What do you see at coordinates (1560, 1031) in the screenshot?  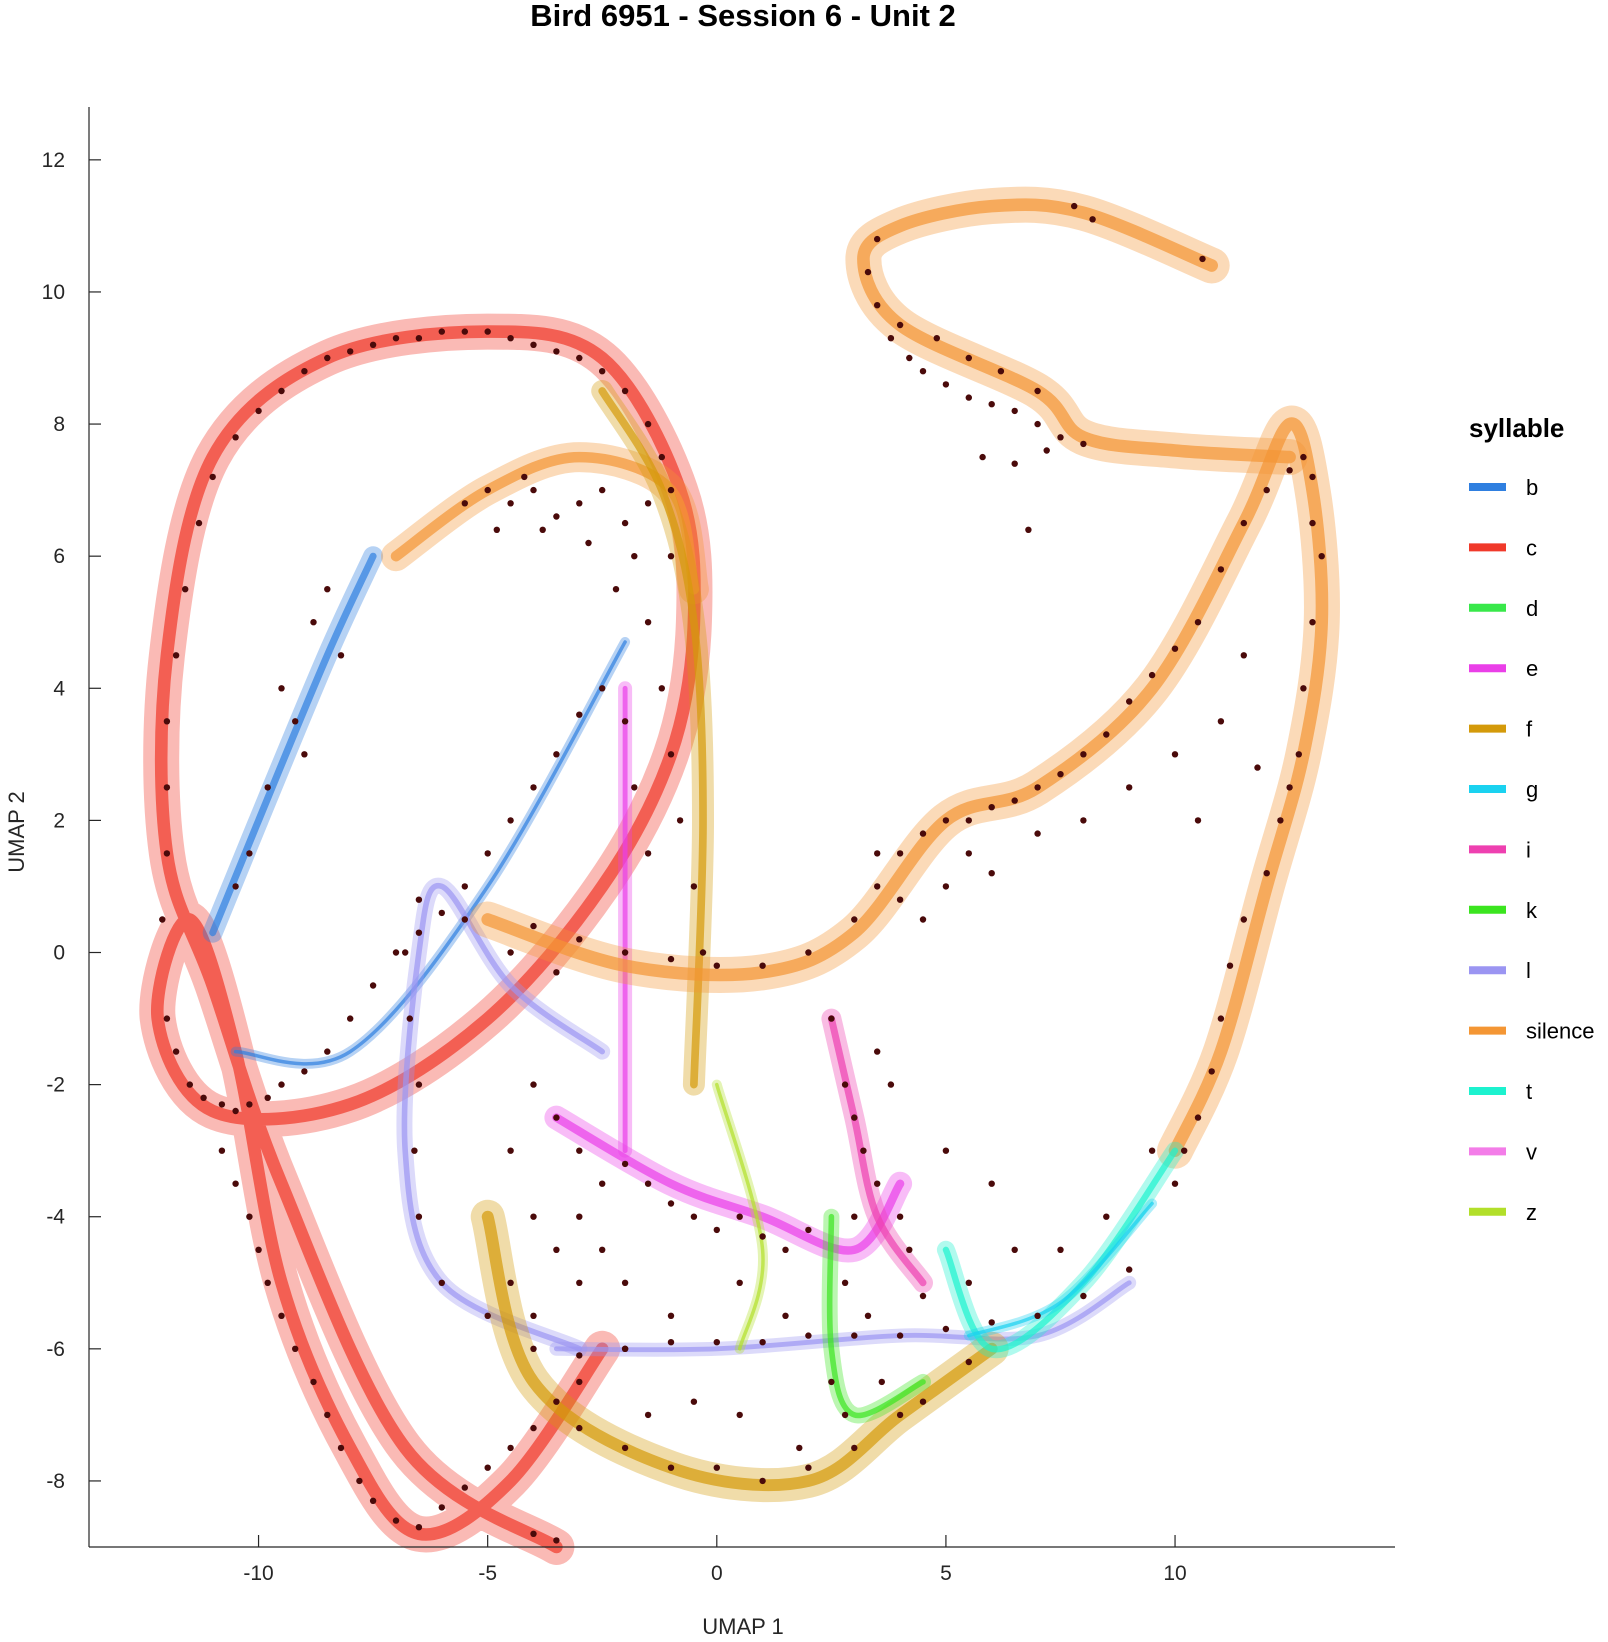 I see `legend-label-silence: silence` at bounding box center [1560, 1031].